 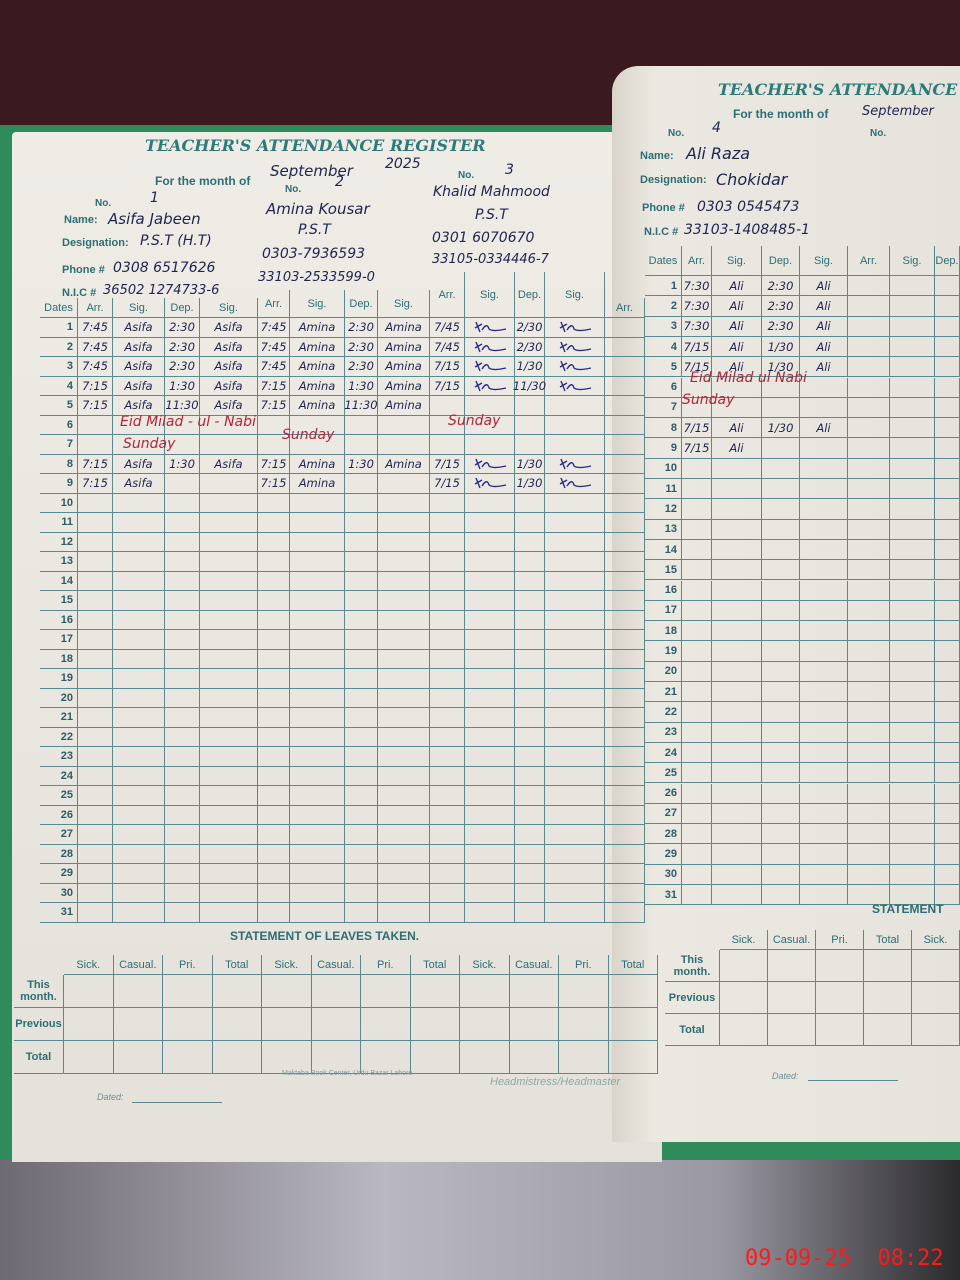 I want to click on attendance-cell: 7:45, so click(x=274, y=347).